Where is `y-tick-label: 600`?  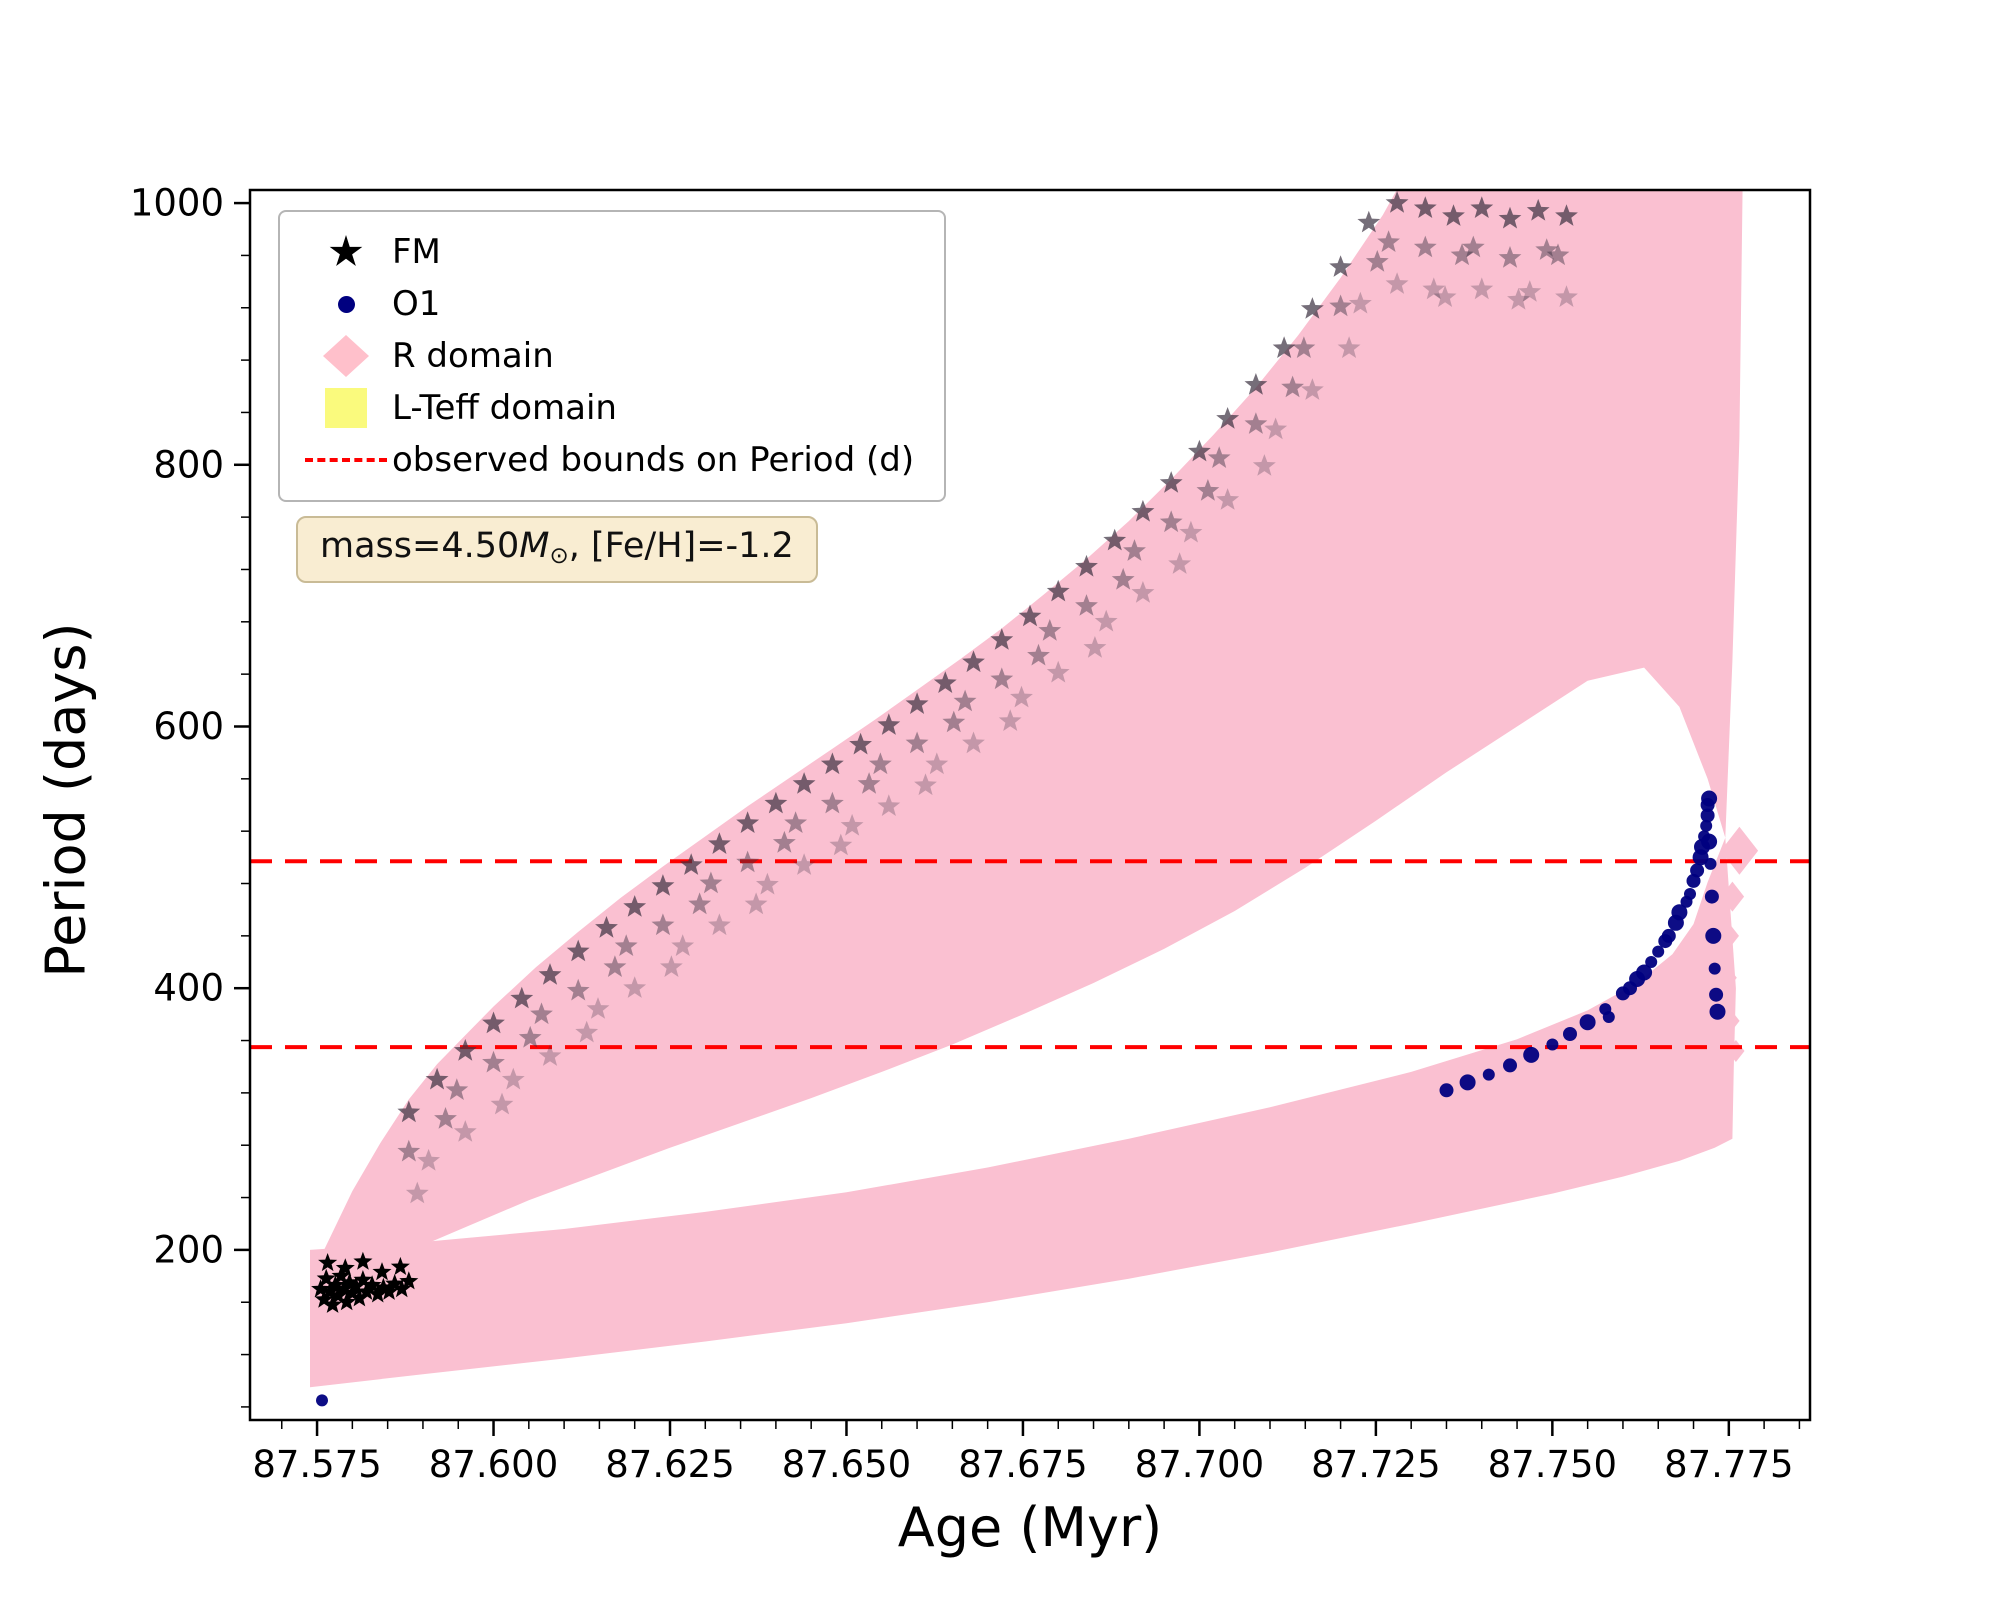
y-tick-label: 600 is located at coordinates (188, 726).